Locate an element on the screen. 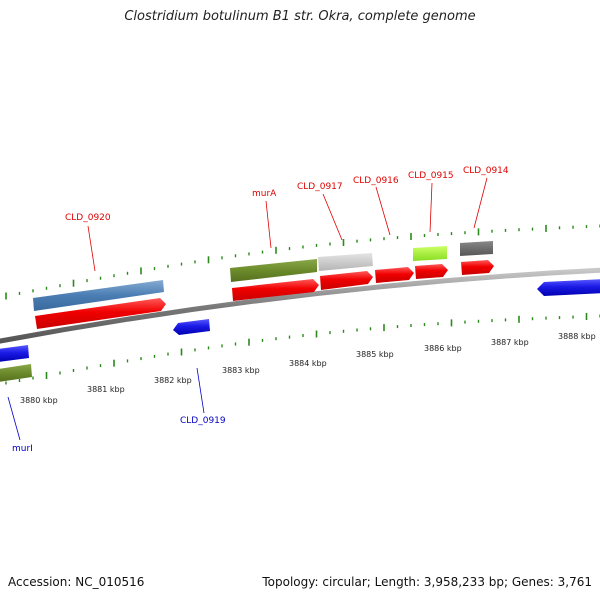  outer-scale-ticks is located at coordinates (302, 262).